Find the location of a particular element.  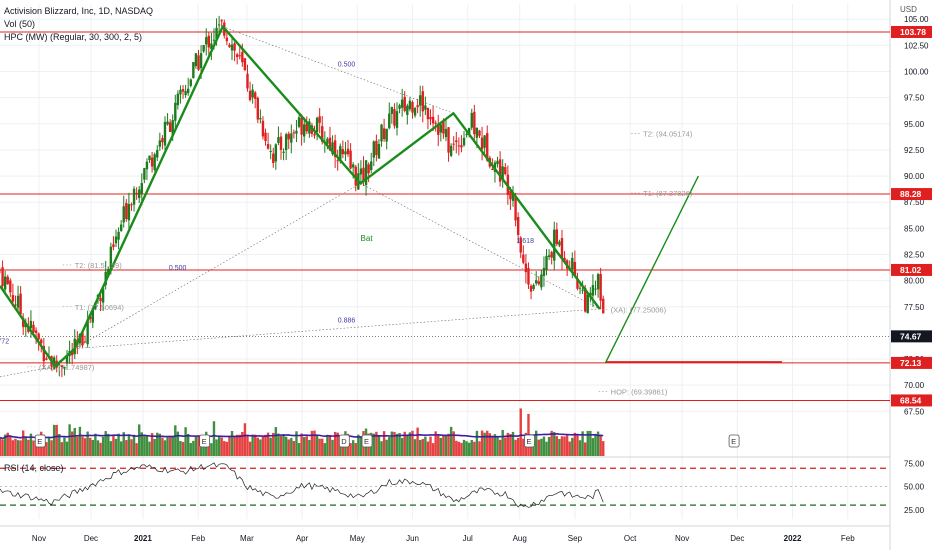

time-tick-label: Sep is located at coordinates (575, 538).